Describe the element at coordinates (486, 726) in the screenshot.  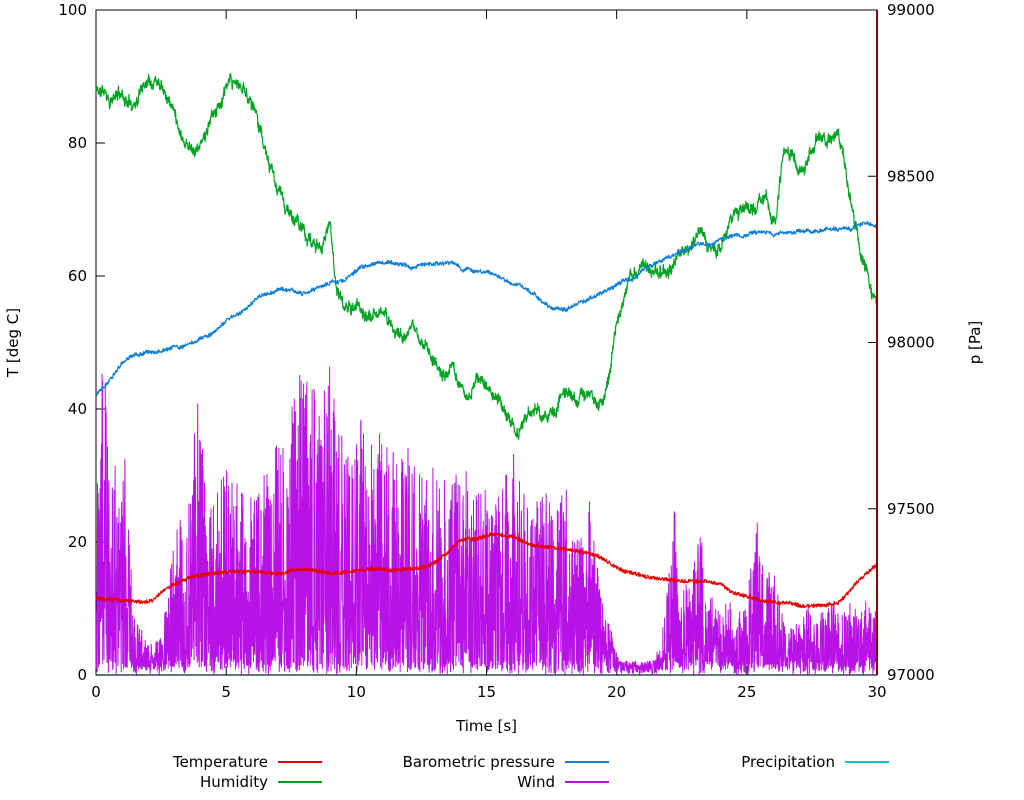
I see `x-axis-title: Time [s]` at that location.